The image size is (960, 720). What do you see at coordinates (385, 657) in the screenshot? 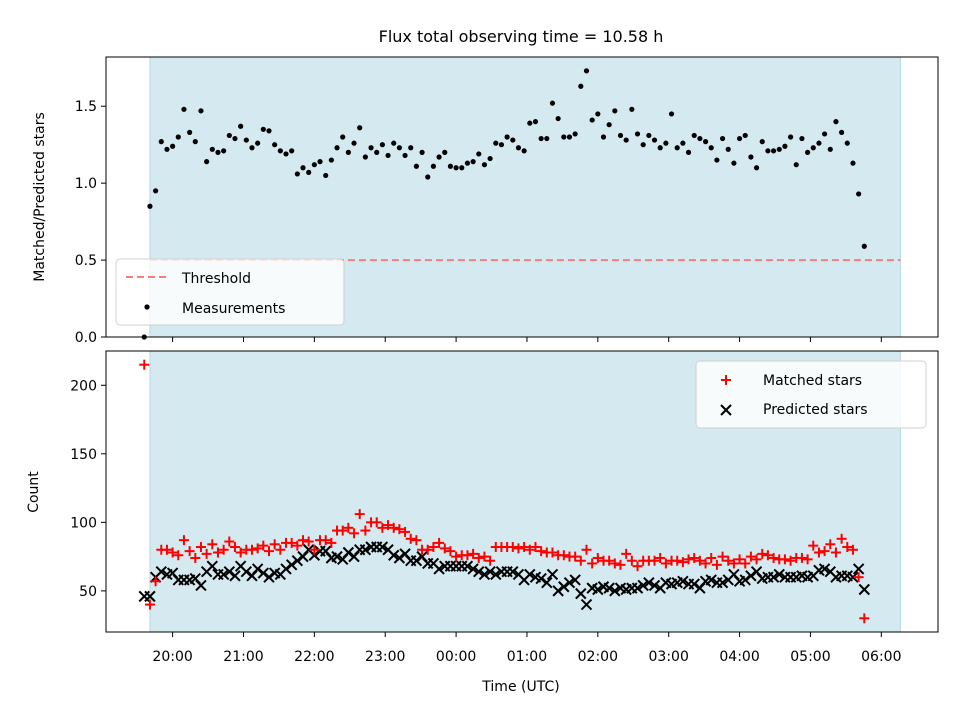
I see `x-tick-label: 23:00` at bounding box center [385, 657].